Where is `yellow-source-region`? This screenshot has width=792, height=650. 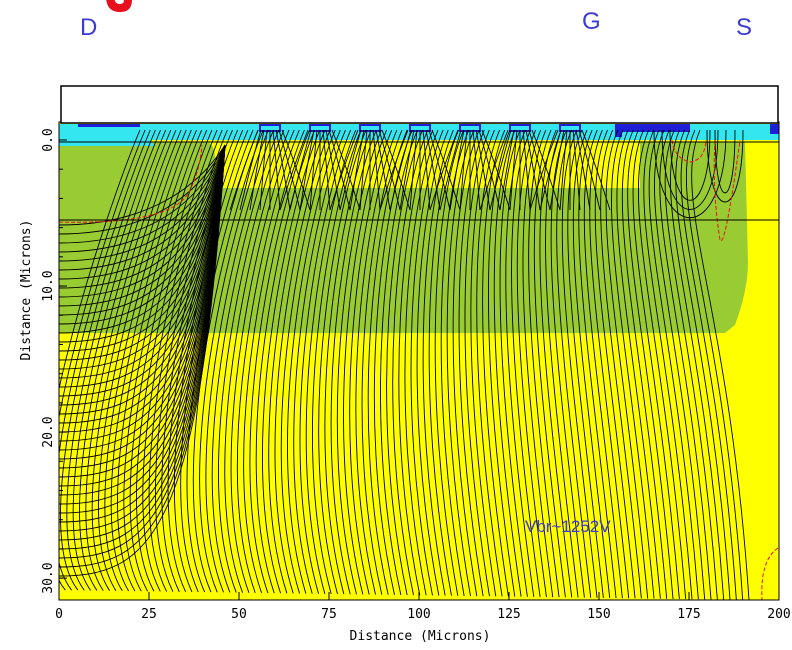 yellow-source-region is located at coordinates (765, 370).